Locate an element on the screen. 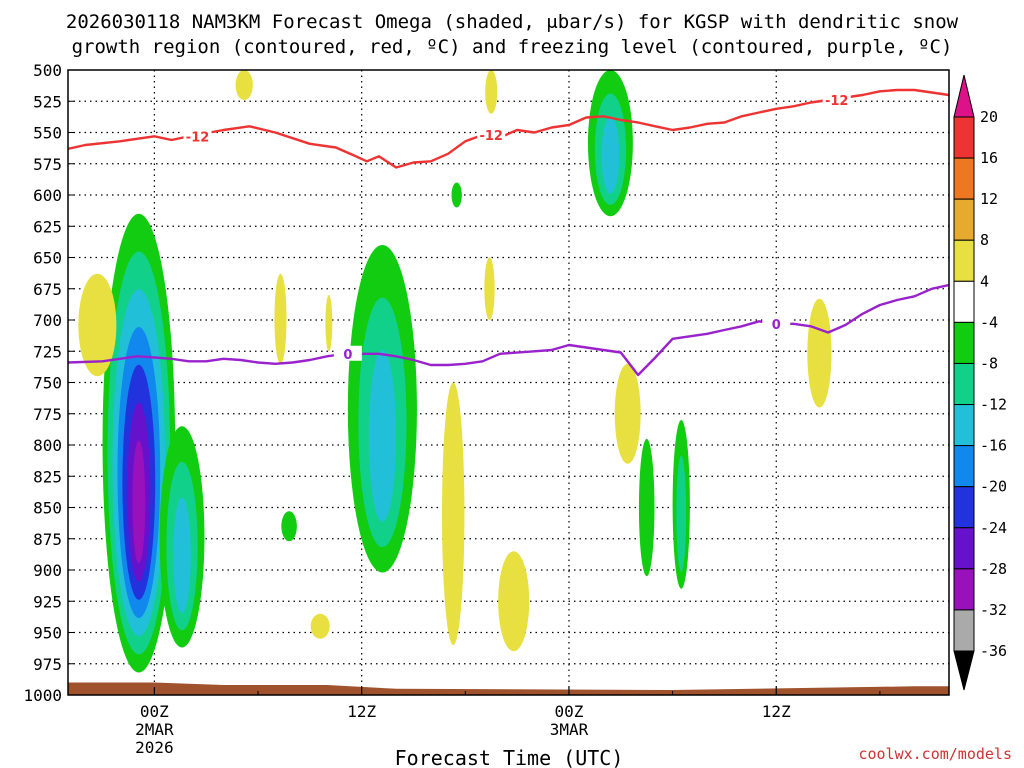 The width and height of the screenshot is (1024, 768). y-tick-label-900: 900 is located at coordinates (47, 570).